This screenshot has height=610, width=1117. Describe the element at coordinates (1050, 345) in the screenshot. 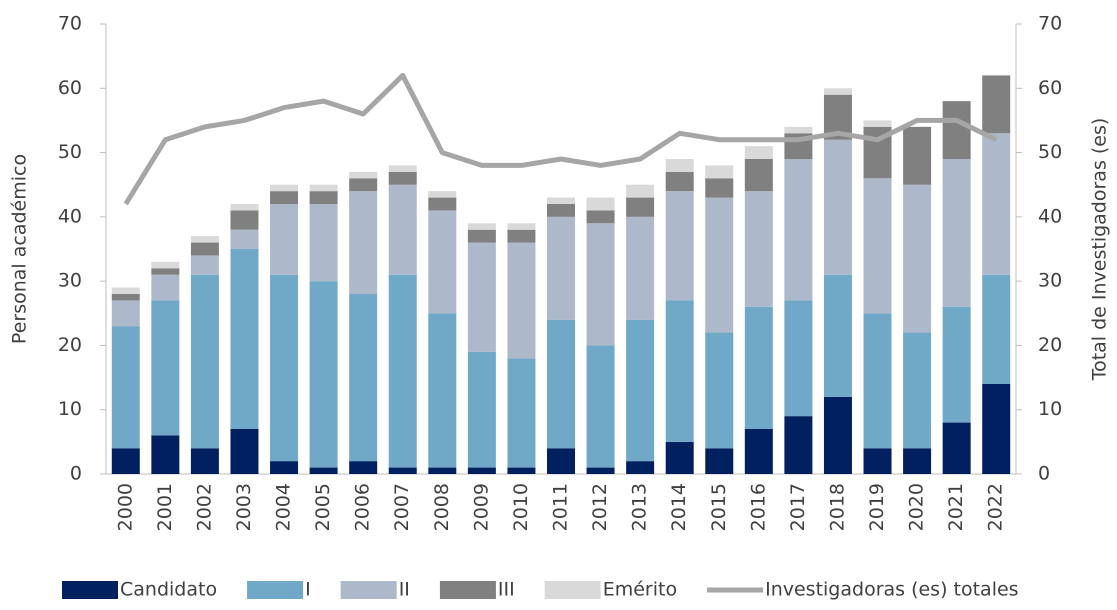

I see `y2-tick-label: 20` at that location.